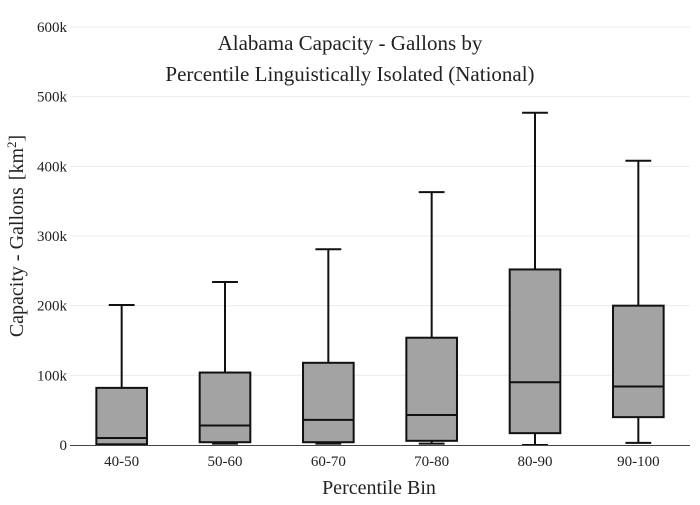 The image size is (700, 505). What do you see at coordinates (52, 167) in the screenshot?
I see `y-tick-label: 400k` at bounding box center [52, 167].